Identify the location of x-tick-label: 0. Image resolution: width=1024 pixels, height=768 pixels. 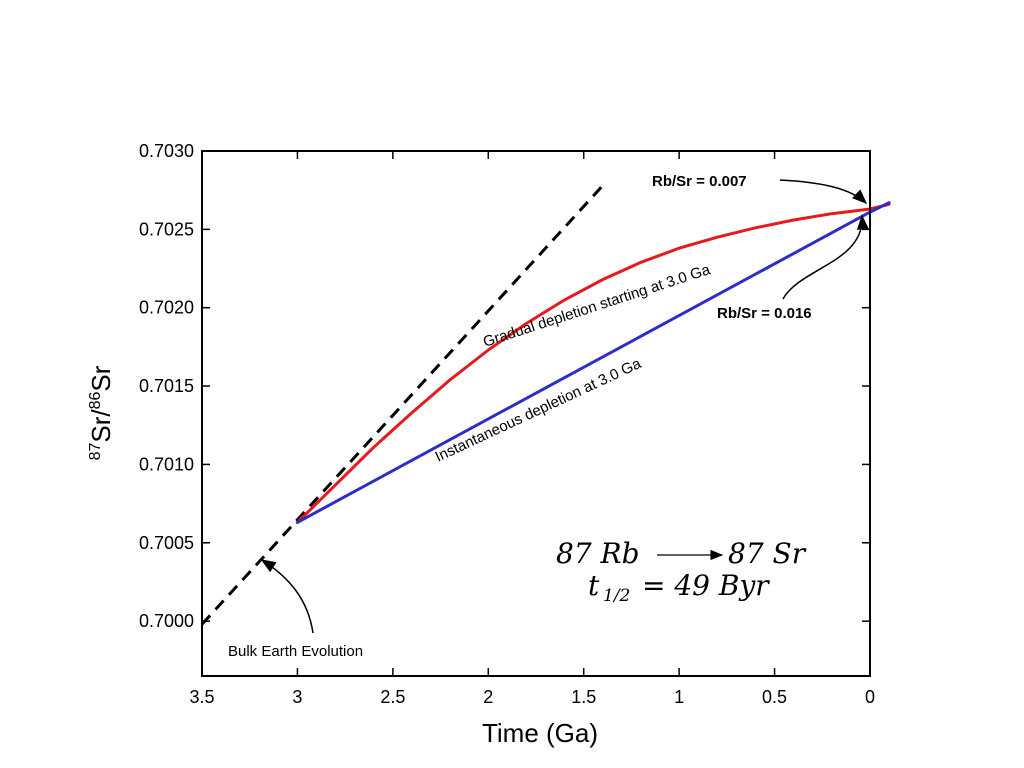
(870, 697).